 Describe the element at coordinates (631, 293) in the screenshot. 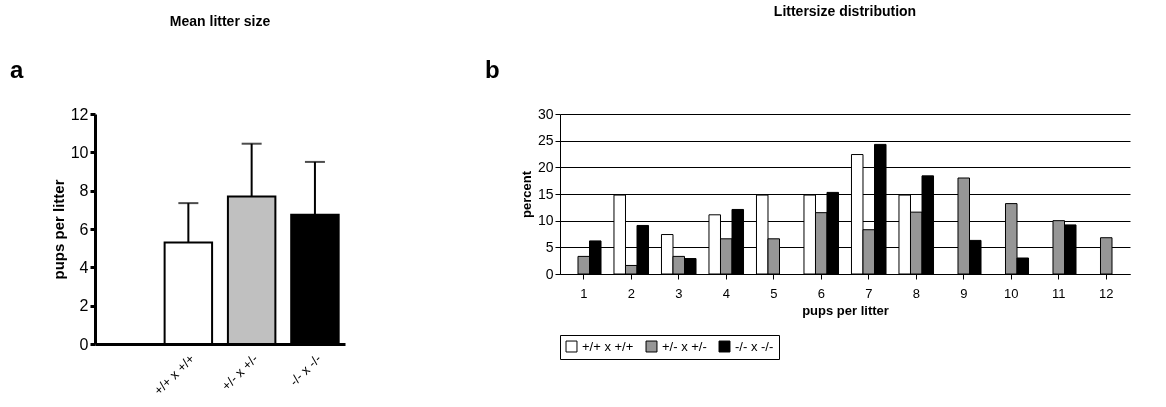

I see `x-tick-label: 2` at that location.